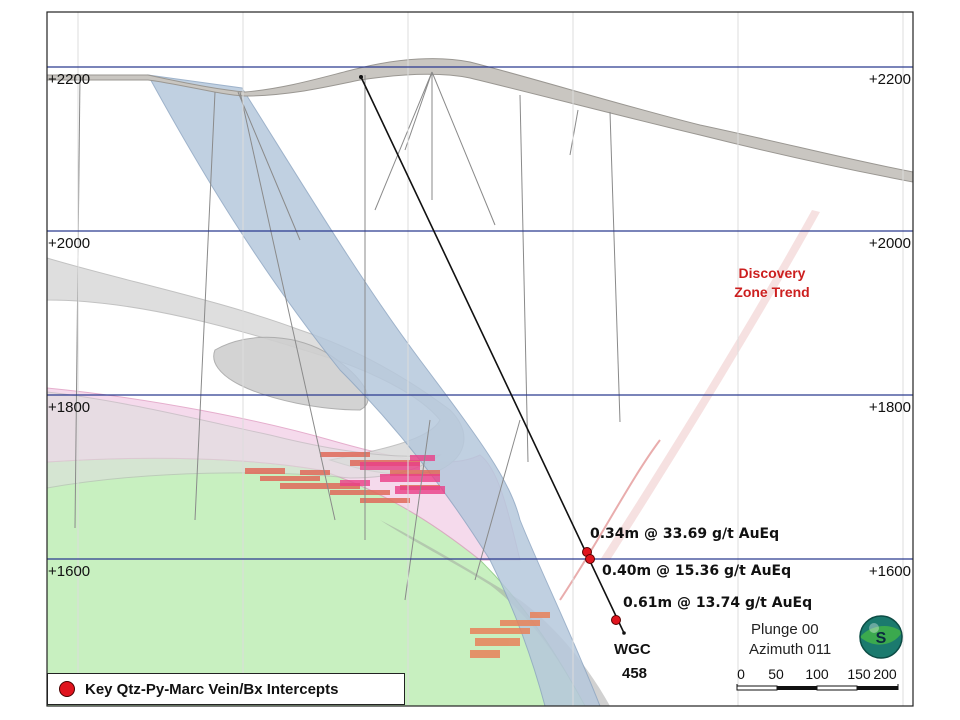 The width and height of the screenshot is (960, 720). What do you see at coordinates (890, 407) in the screenshot?
I see `elev-label-right: +1800` at bounding box center [890, 407].